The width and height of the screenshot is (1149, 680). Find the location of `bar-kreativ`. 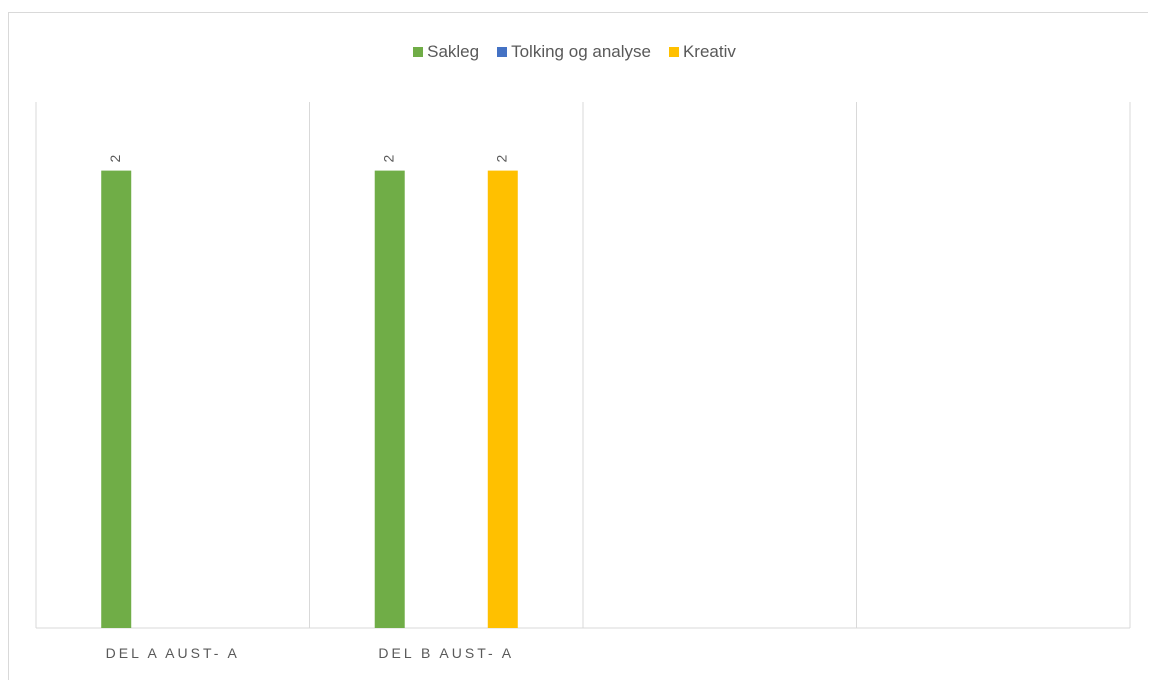

bar-kreativ is located at coordinates (503, 399).